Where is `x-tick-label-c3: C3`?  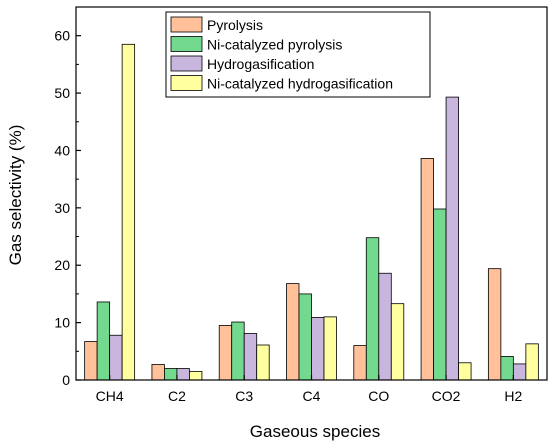
x-tick-label-c3: C3 is located at coordinates (244, 396).